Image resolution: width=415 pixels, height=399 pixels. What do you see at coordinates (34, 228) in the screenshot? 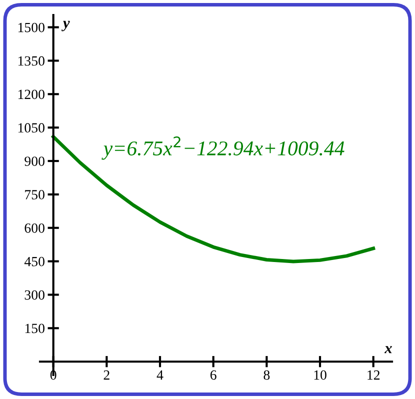
I see `y-tick-label: 600` at bounding box center [34, 228].